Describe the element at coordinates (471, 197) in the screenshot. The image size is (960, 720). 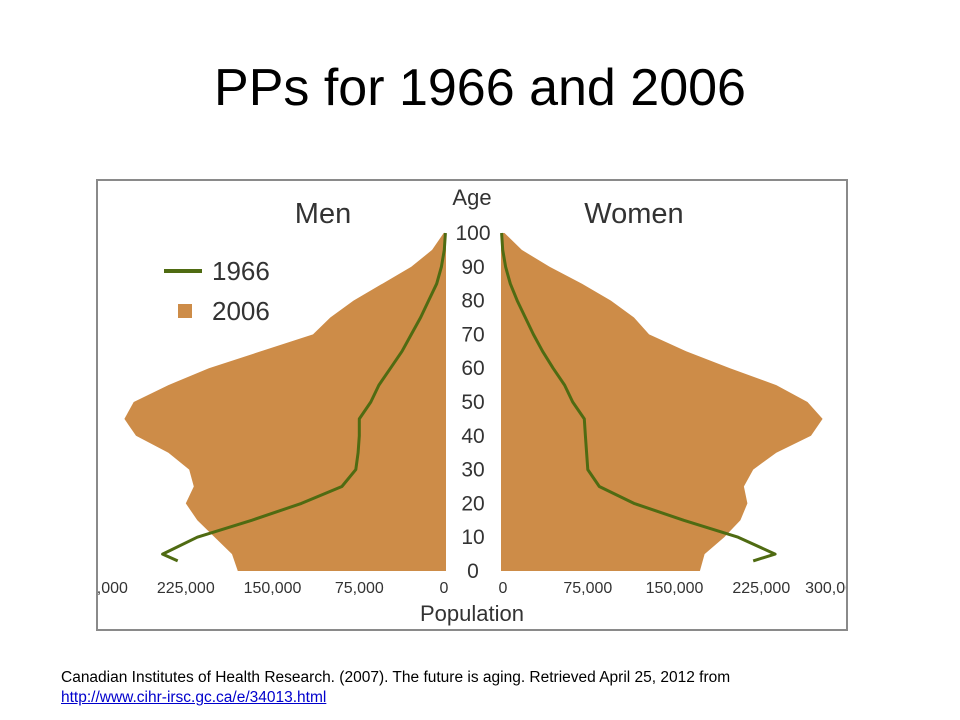
I see `age-axis-label: Age` at that location.